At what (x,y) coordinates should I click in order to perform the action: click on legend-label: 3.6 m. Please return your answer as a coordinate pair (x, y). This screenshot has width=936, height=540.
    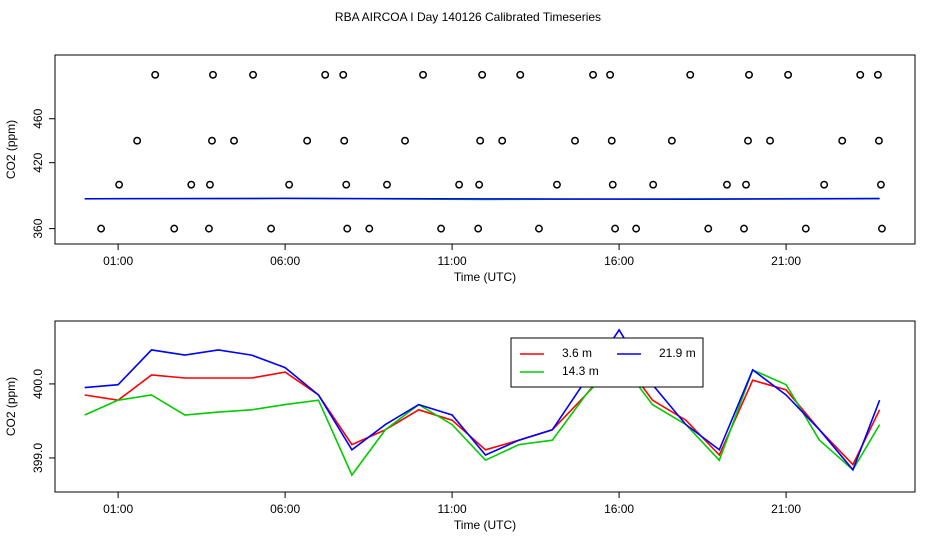
    Looking at the image, I should click on (577, 353).